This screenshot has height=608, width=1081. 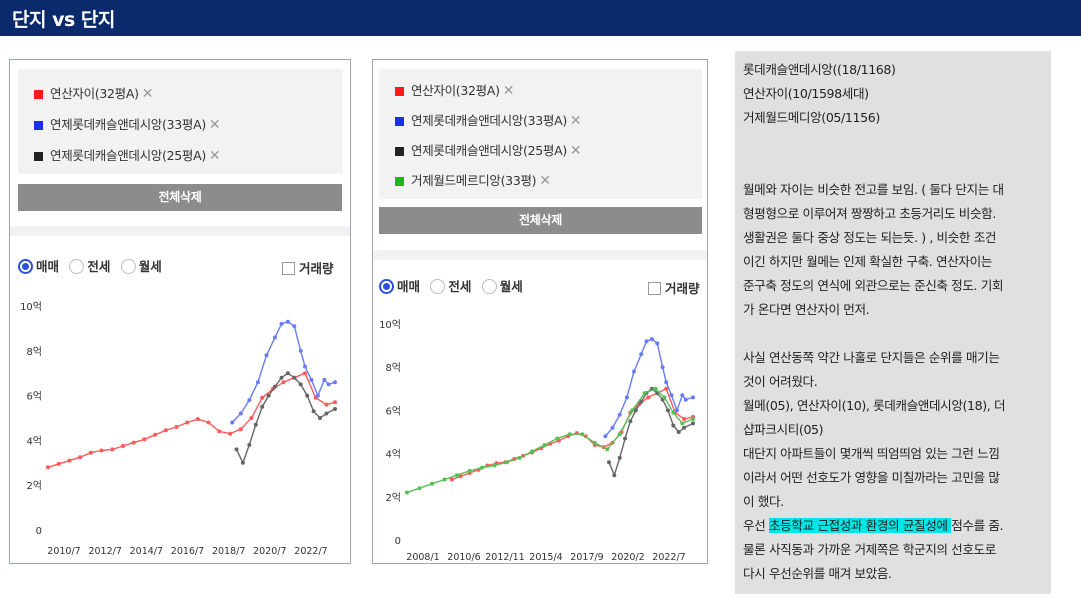 What do you see at coordinates (763, 501) in the screenshot?
I see `note-text: 이 했다.` at bounding box center [763, 501].